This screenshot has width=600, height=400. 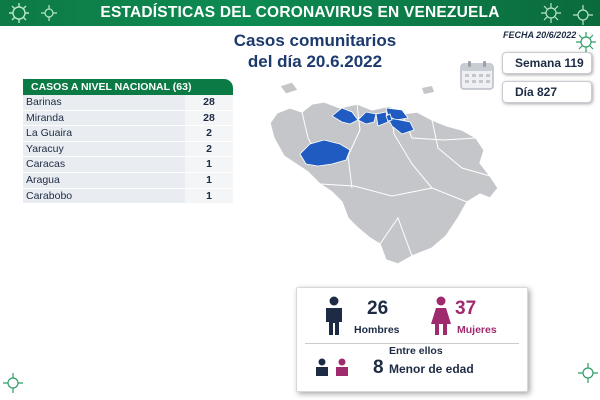 I want to click on table-header: CASOS A NIVEL NACIONAL (63), so click(x=128, y=87).